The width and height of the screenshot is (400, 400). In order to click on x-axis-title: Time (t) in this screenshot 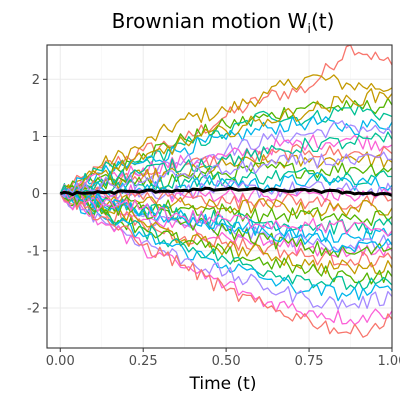, I will do `click(223, 384)`.